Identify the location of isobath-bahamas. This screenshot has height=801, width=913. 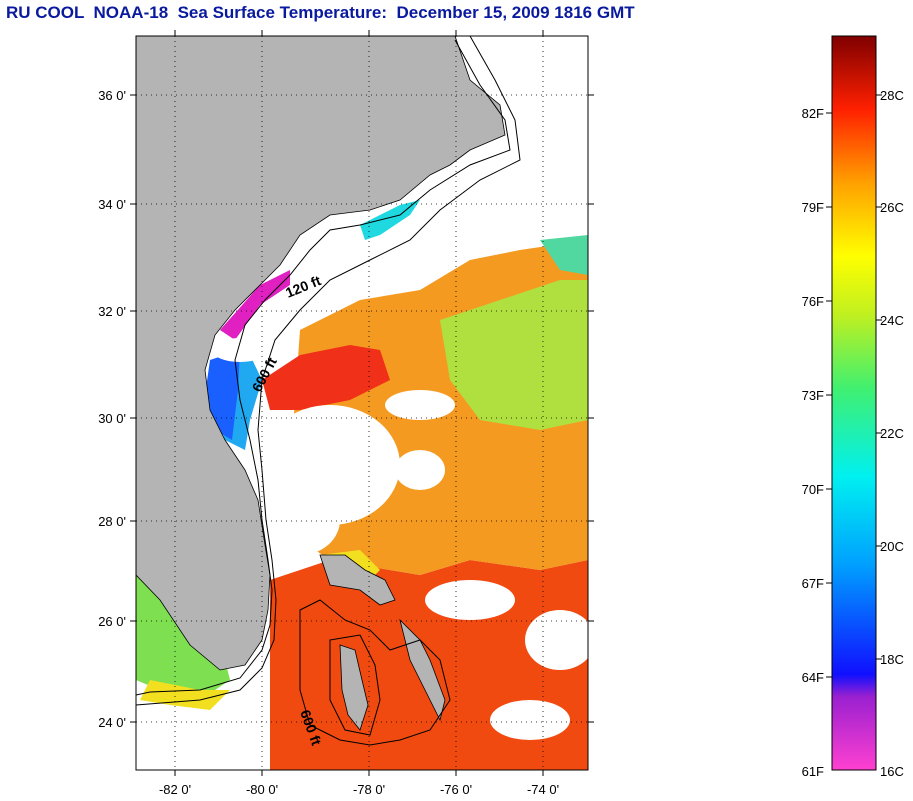
(375, 672).